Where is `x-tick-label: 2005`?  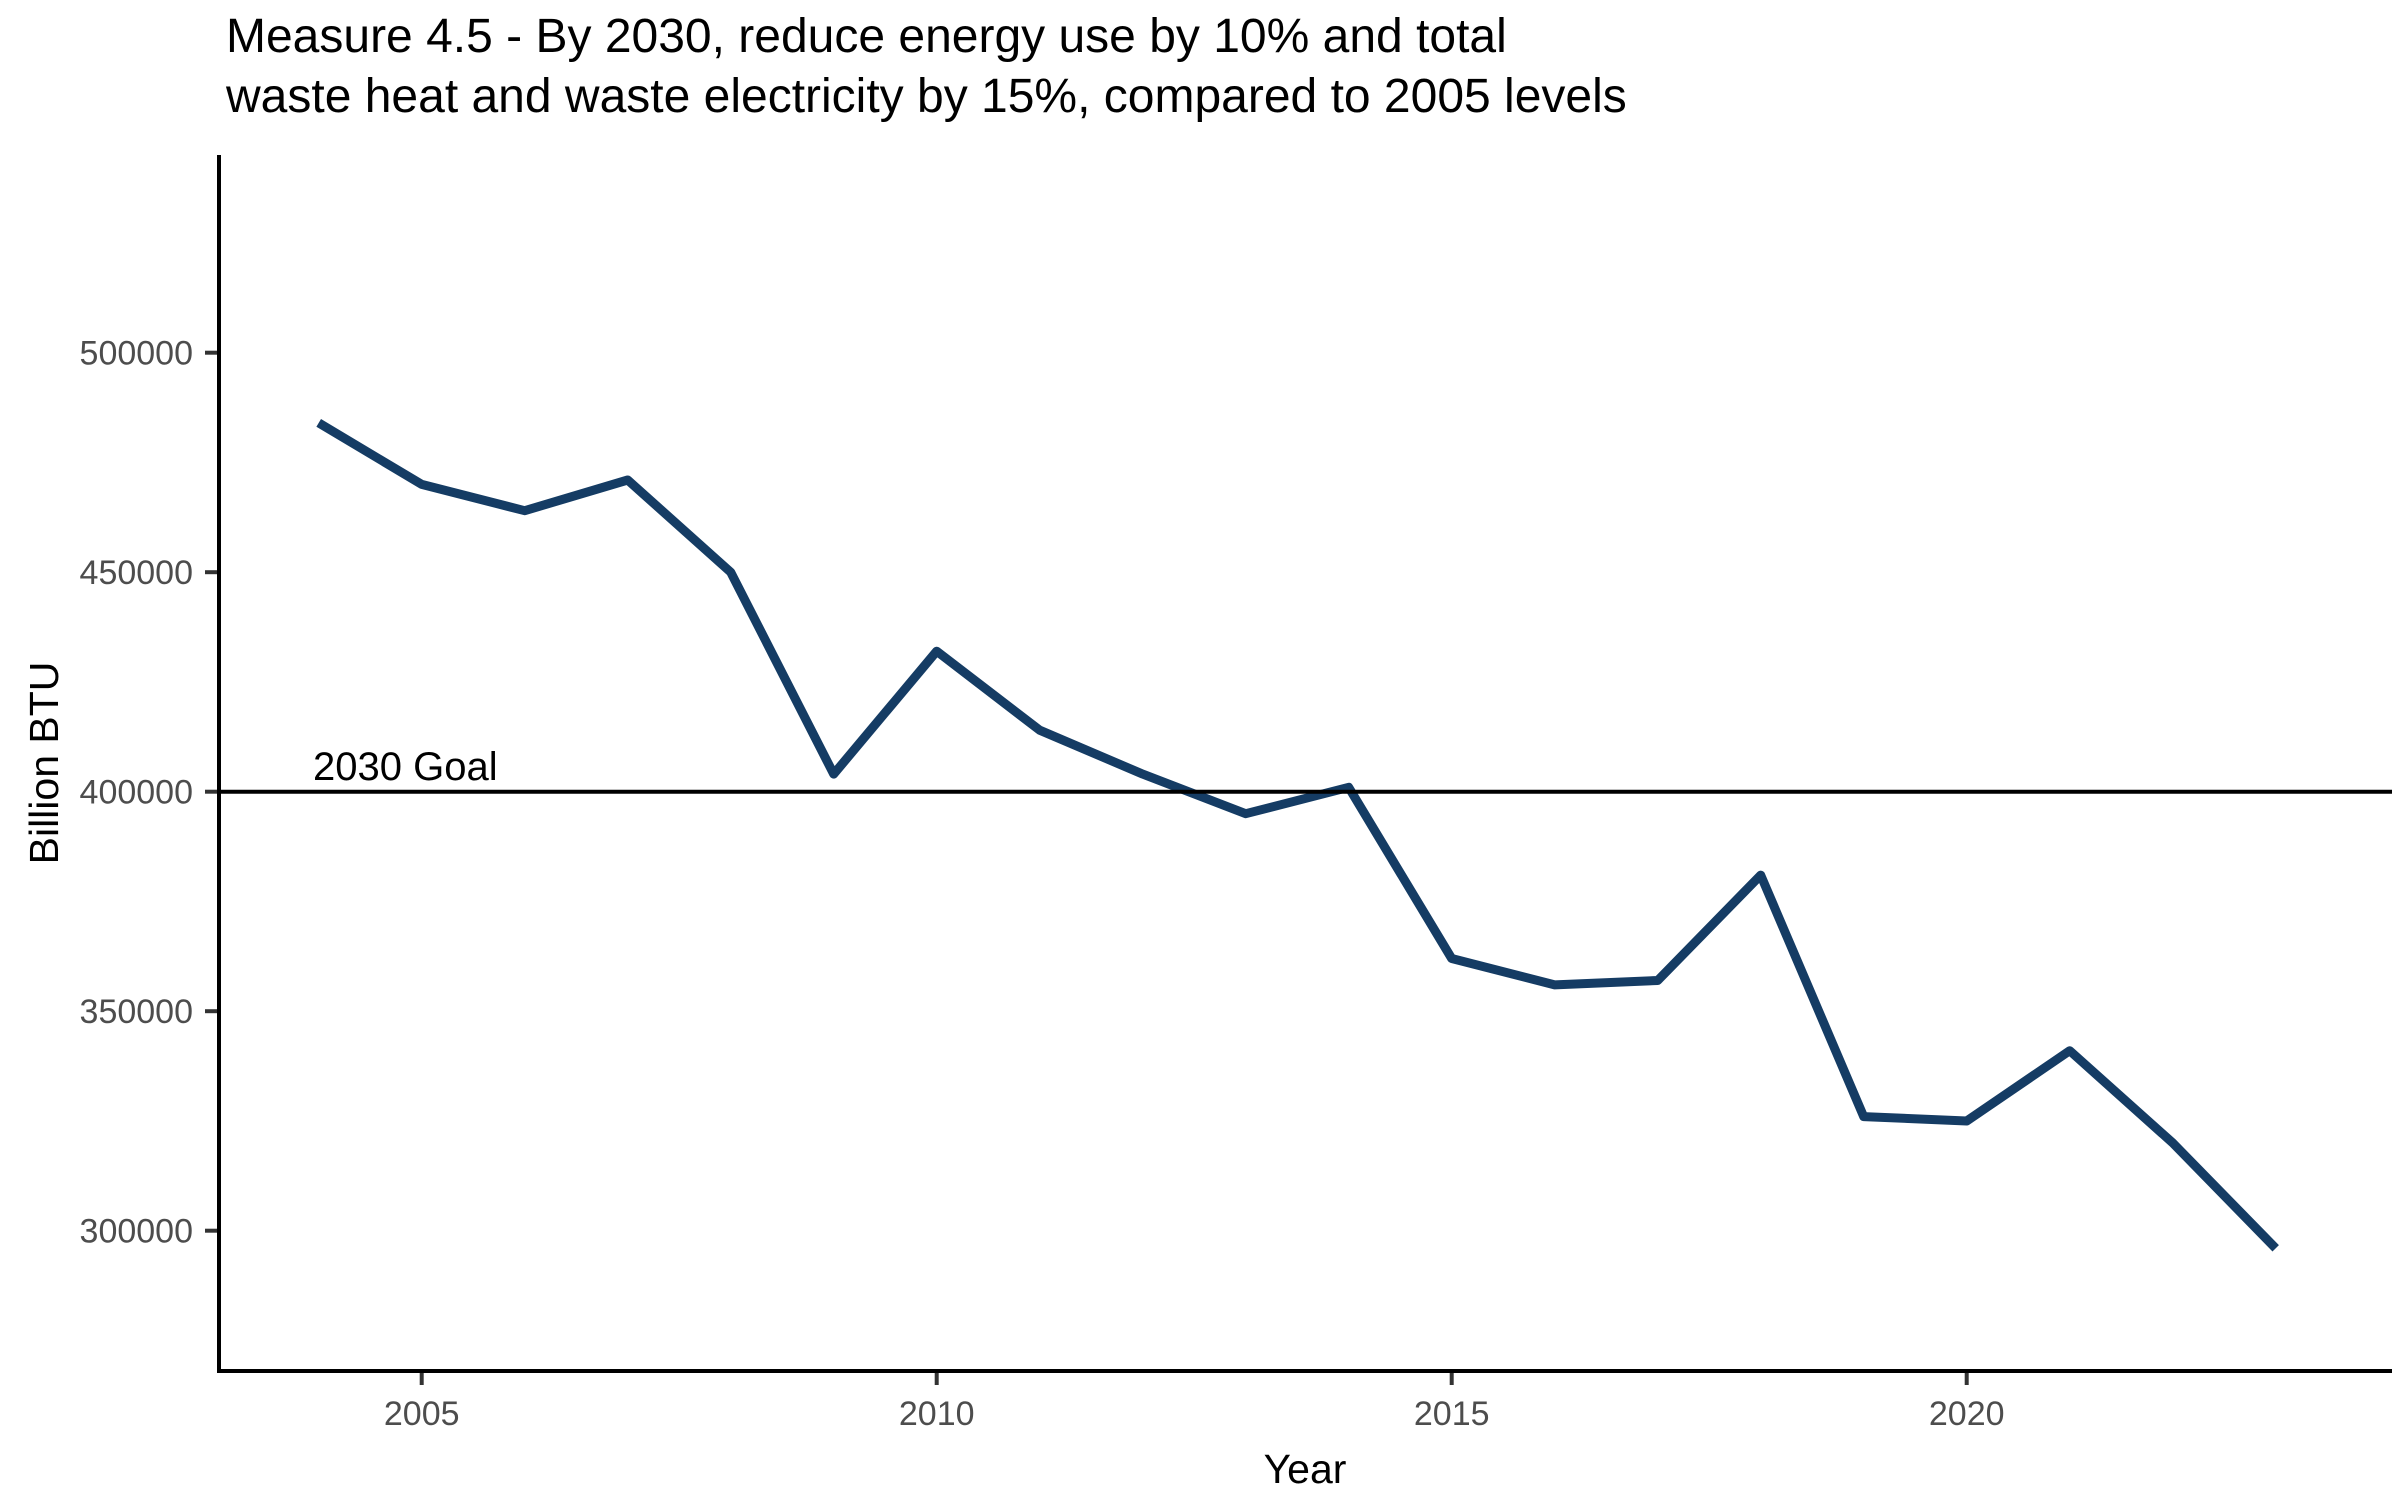
x-tick-label: 2005 is located at coordinates (422, 1414).